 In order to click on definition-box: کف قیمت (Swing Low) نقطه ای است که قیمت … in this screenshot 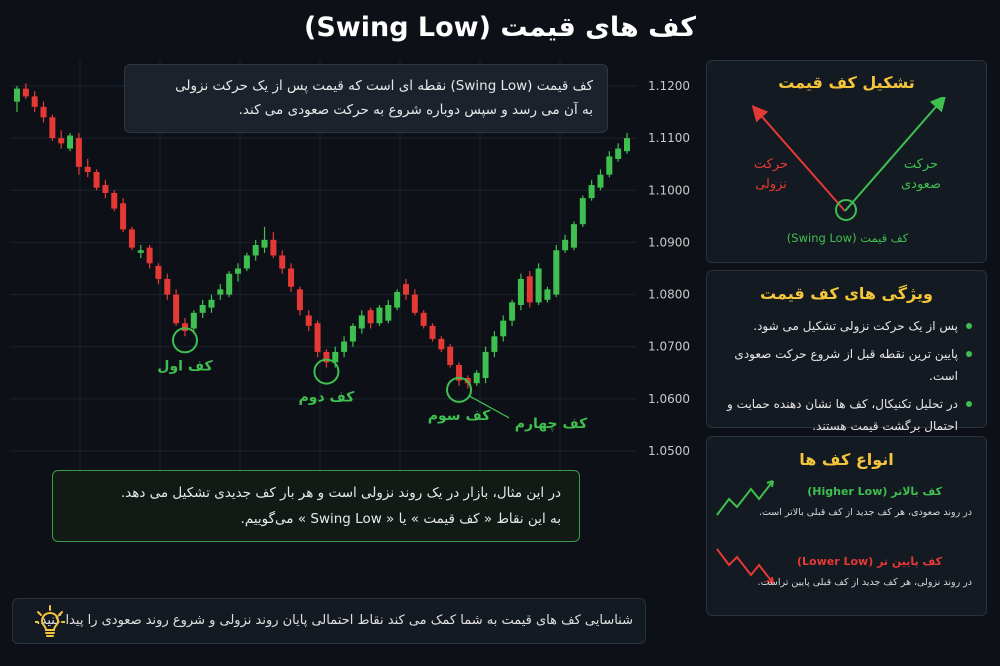, I will do `click(366, 98)`.